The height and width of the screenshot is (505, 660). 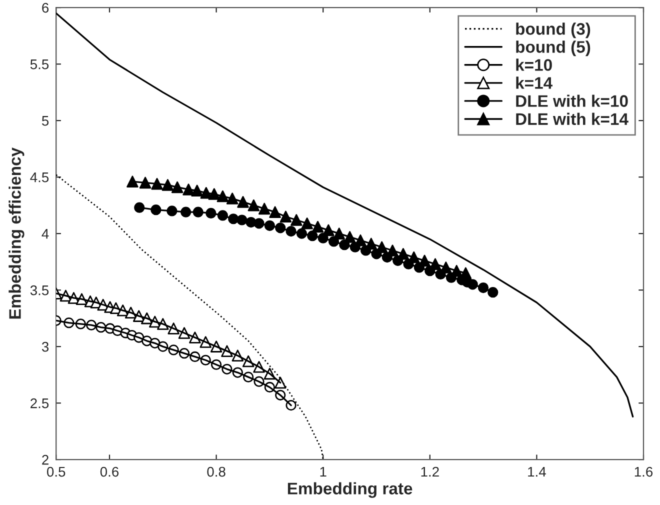 What do you see at coordinates (430, 471) in the screenshot?
I see `x-tick-label: 1.2` at bounding box center [430, 471].